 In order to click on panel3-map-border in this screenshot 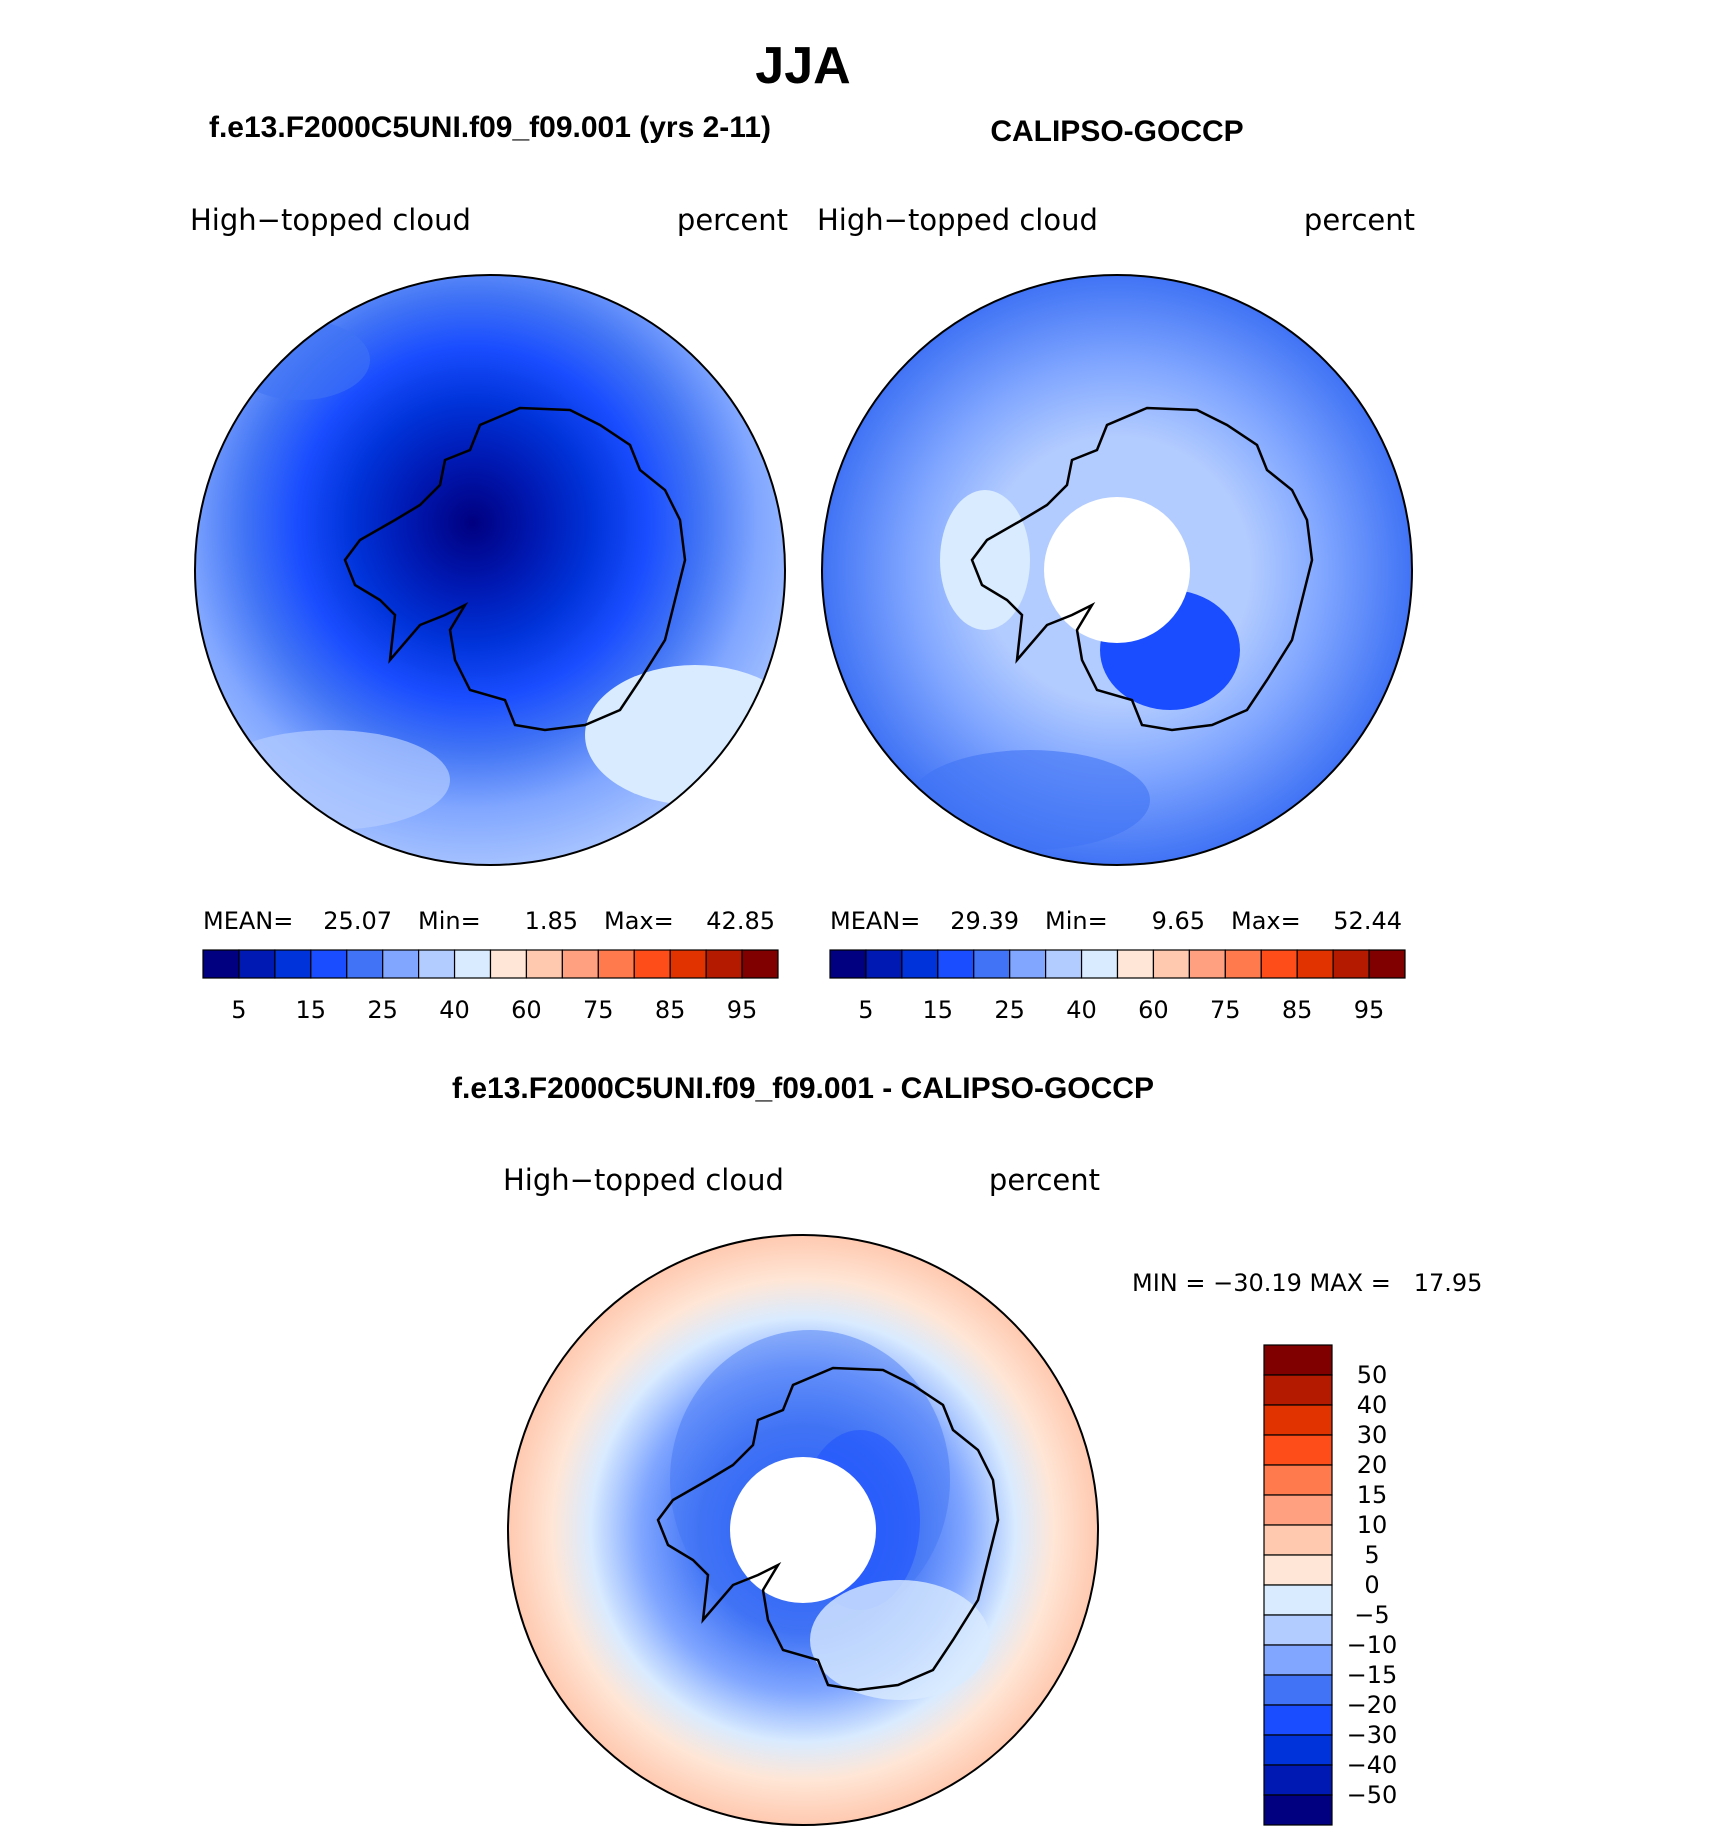, I will do `click(803, 1530)`.